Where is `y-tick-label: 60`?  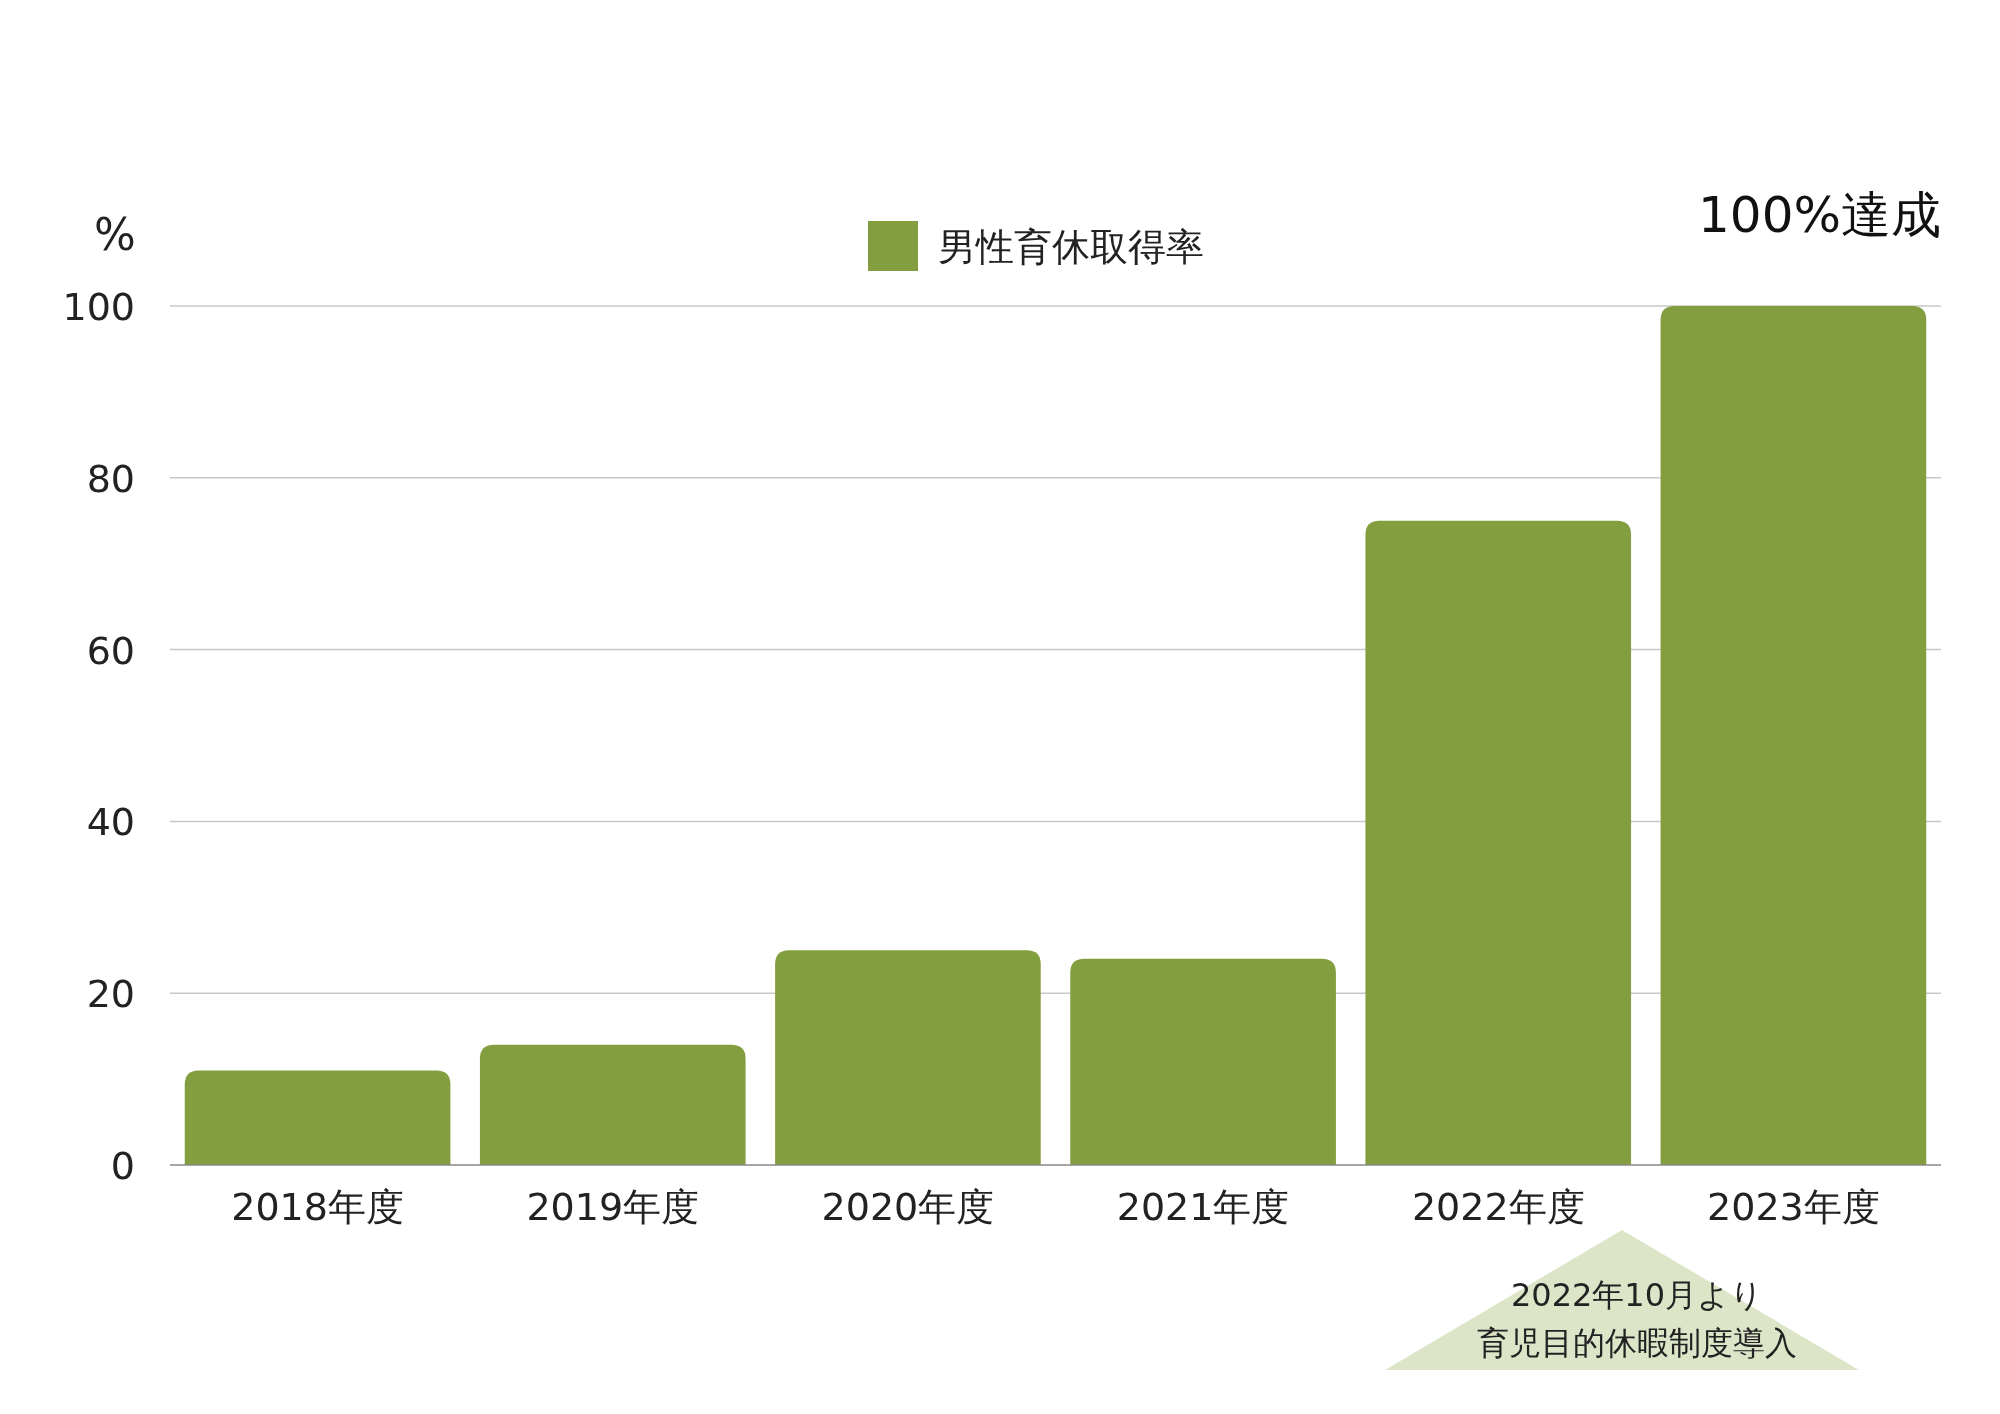 y-tick-label: 60 is located at coordinates (110, 650).